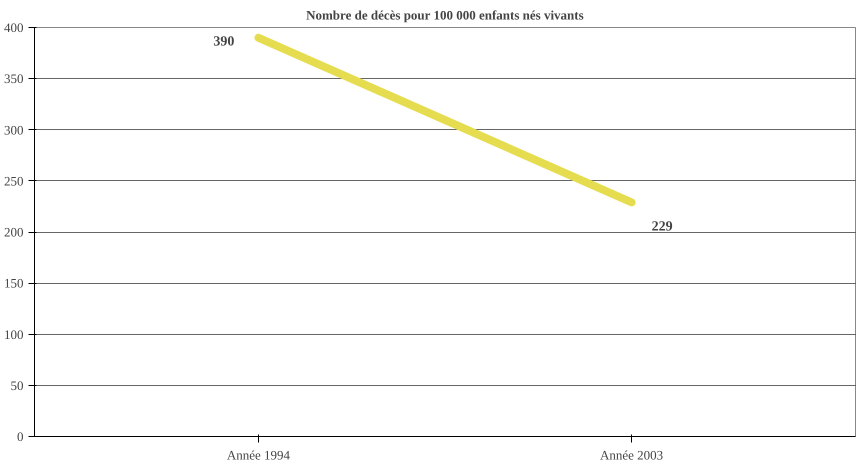  What do you see at coordinates (445, 15) in the screenshot?
I see `chart-title: Nombre de décès pour 100 000 enfants nés vivants` at bounding box center [445, 15].